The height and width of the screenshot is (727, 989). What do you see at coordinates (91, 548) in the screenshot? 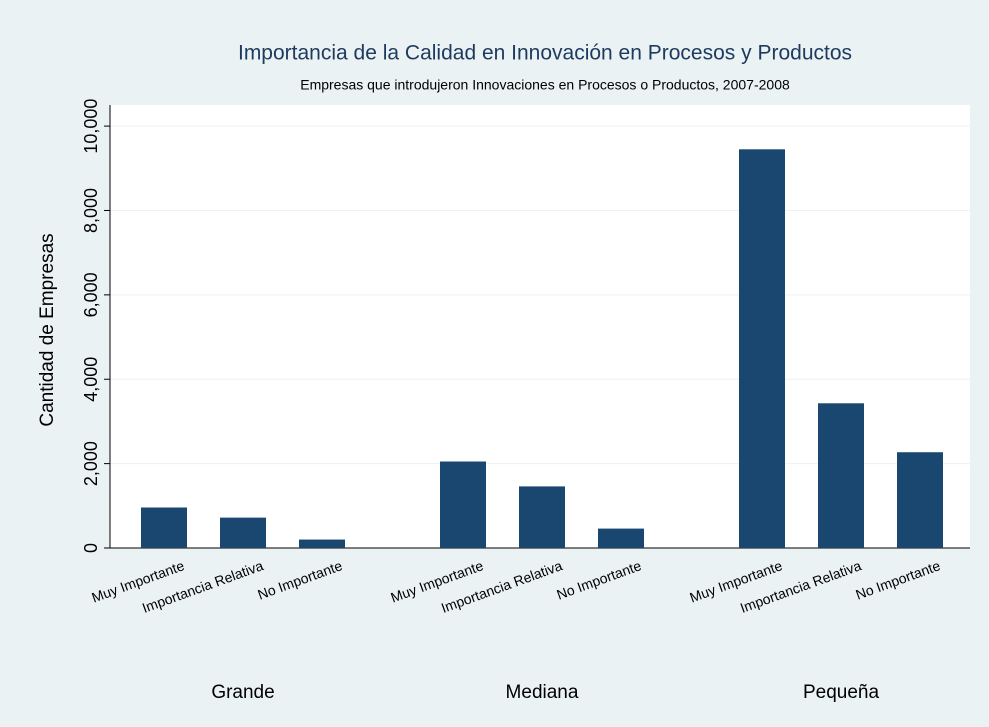
I see `y-tick-label: 0` at bounding box center [91, 548].